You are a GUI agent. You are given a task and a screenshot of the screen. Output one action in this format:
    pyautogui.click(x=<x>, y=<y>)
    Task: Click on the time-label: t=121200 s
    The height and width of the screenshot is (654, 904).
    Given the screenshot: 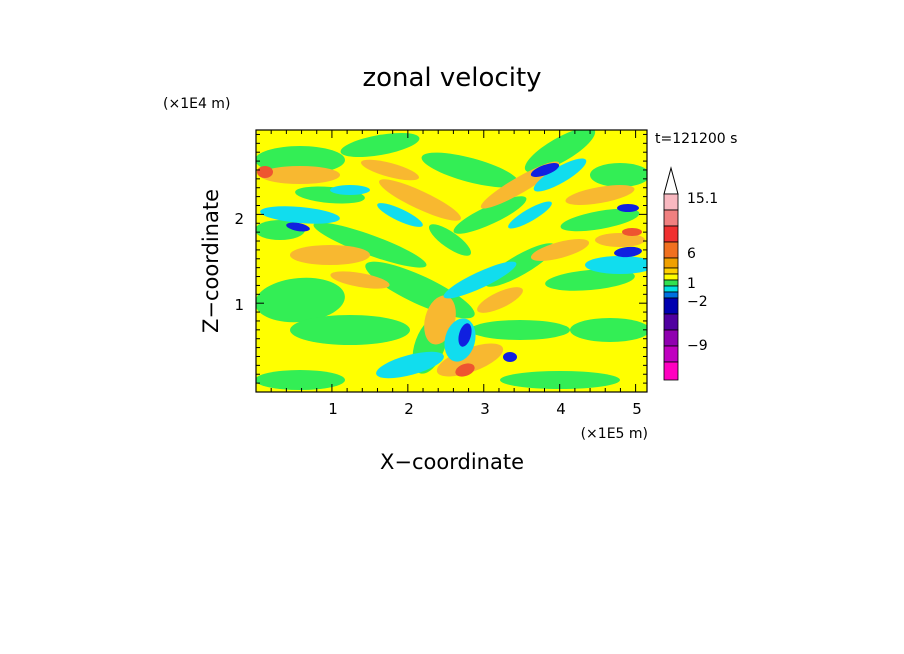 What is the action you would take?
    pyautogui.click(x=696, y=139)
    